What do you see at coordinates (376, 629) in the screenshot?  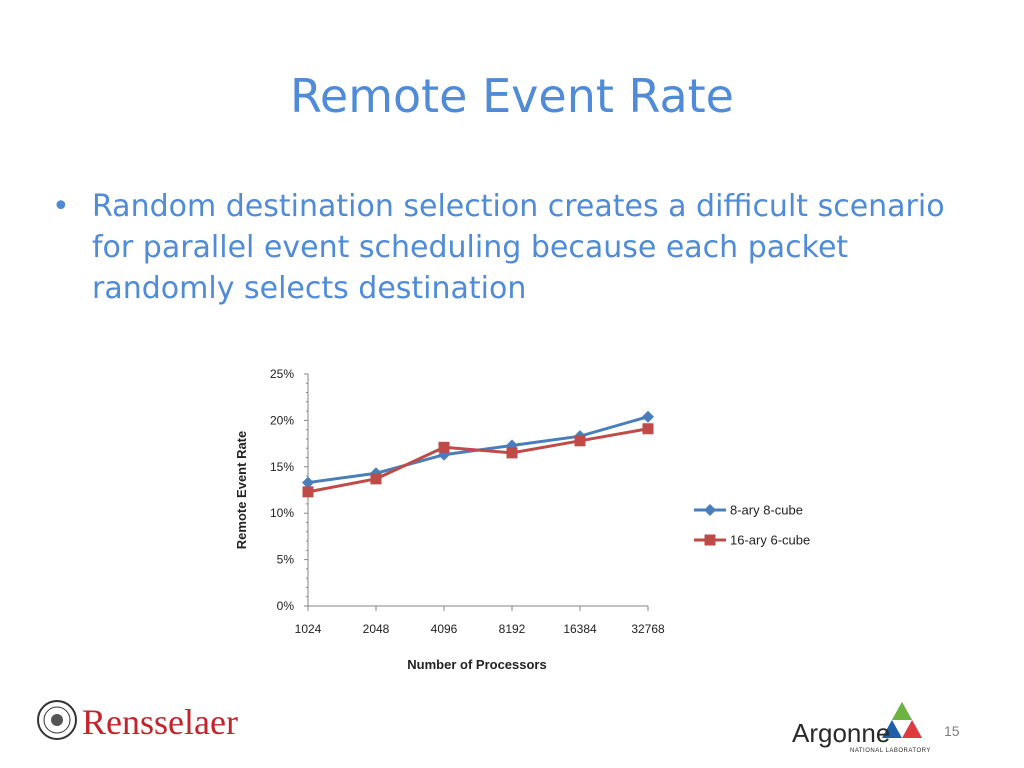 I see `x-tick-label: 2048` at bounding box center [376, 629].